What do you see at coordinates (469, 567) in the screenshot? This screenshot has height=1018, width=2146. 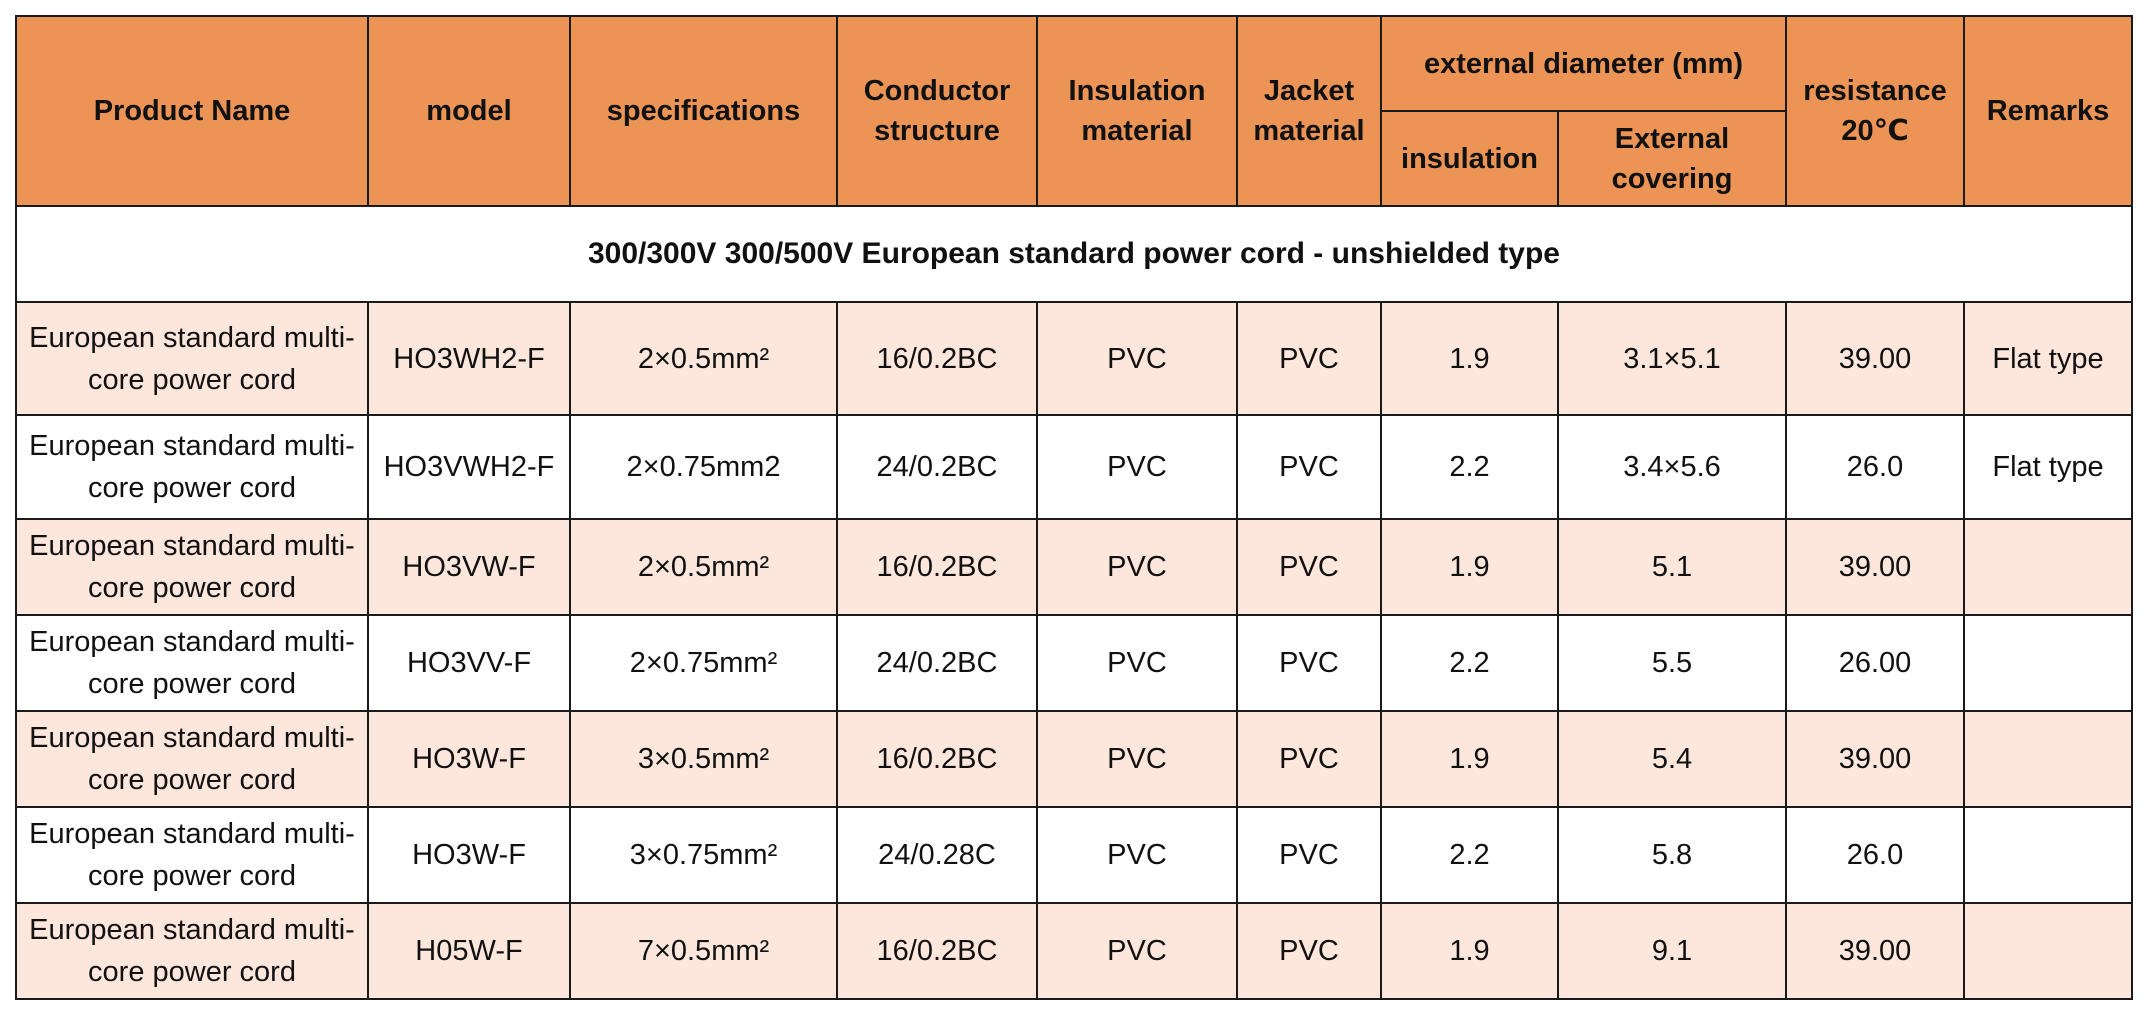 I see `cell-model: HO3VW-F` at bounding box center [469, 567].